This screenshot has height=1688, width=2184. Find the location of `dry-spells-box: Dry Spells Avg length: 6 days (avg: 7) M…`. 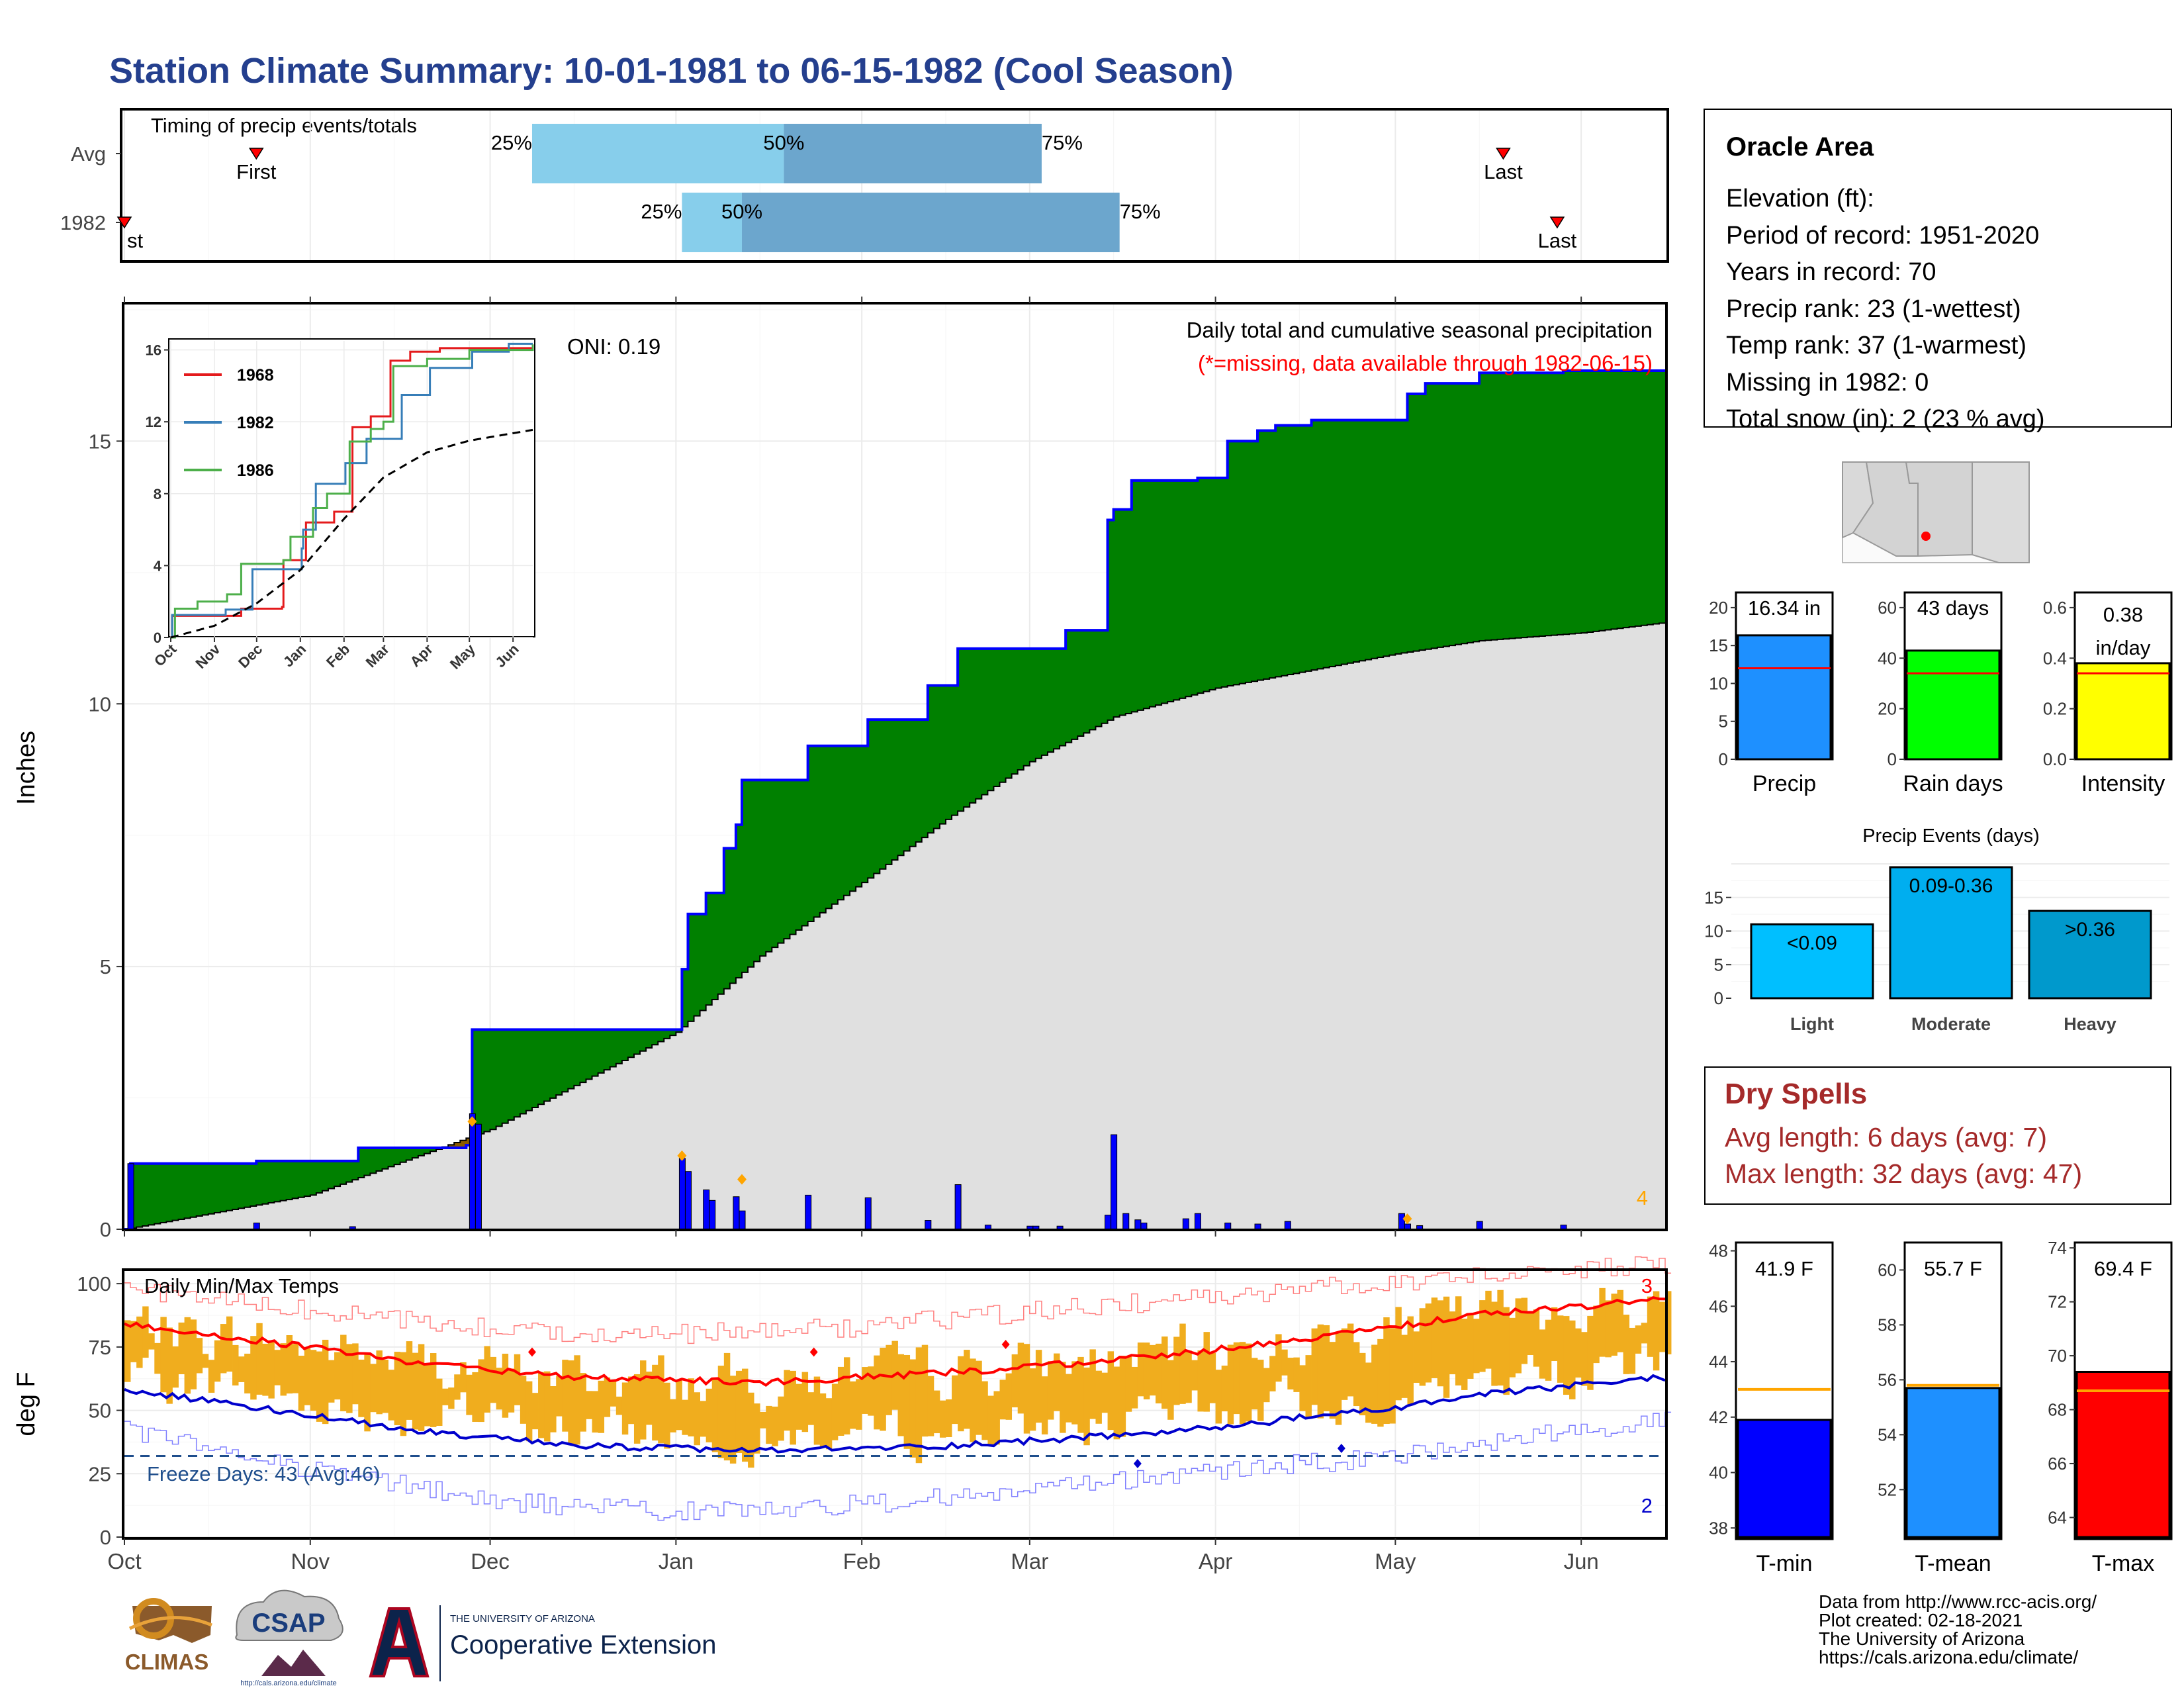

dry-spells-box: Dry Spells Avg length: 6 days (avg: 7) M… is located at coordinates (1937, 1135).